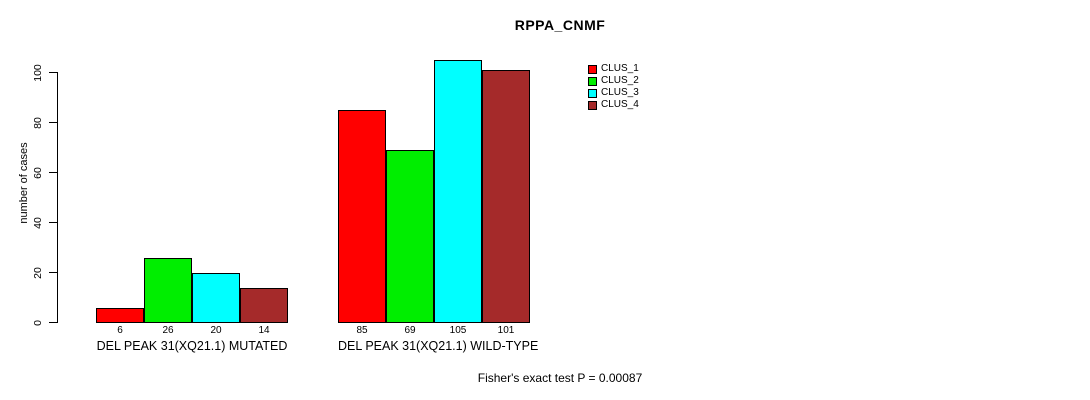 This screenshot has height=400, width=1090. I want to click on legend-label: CLUS_2, so click(620, 80).